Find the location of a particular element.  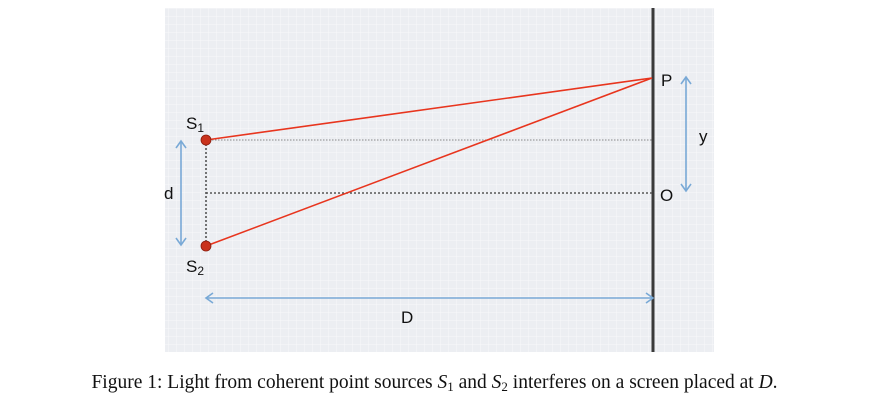

label-big-d: D is located at coordinates (407, 317).